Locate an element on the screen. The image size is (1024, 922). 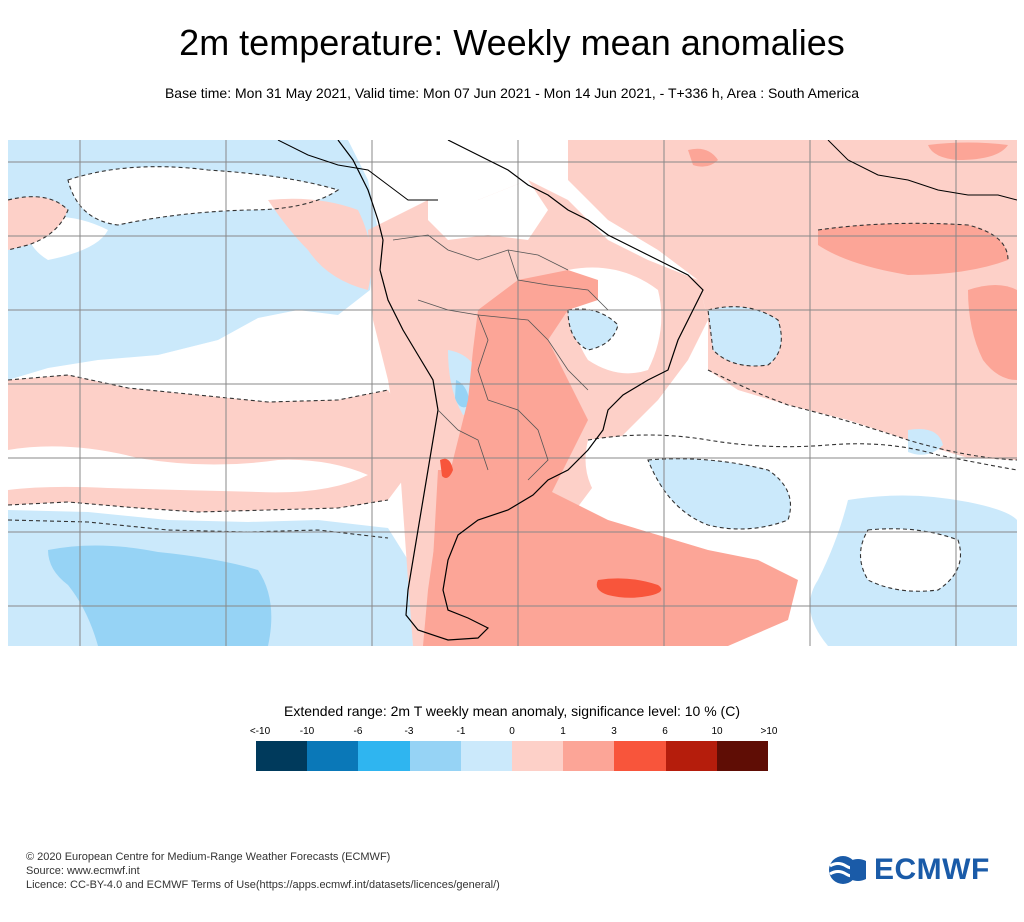
legend-colorbar is located at coordinates (512, 756).